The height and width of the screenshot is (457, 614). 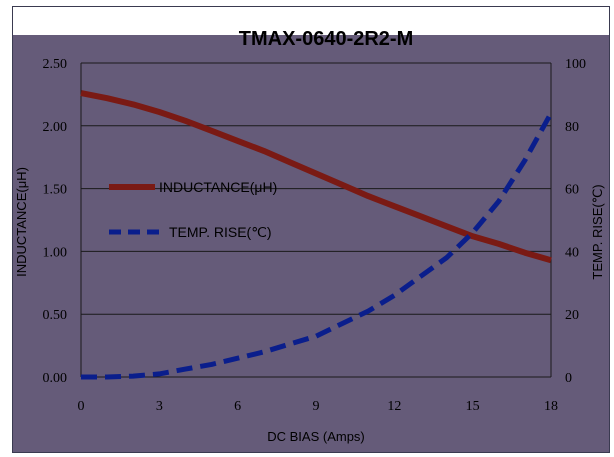 What do you see at coordinates (55, 127) in the screenshot?
I see `y-tick-label-4: 2.00` at bounding box center [55, 127].